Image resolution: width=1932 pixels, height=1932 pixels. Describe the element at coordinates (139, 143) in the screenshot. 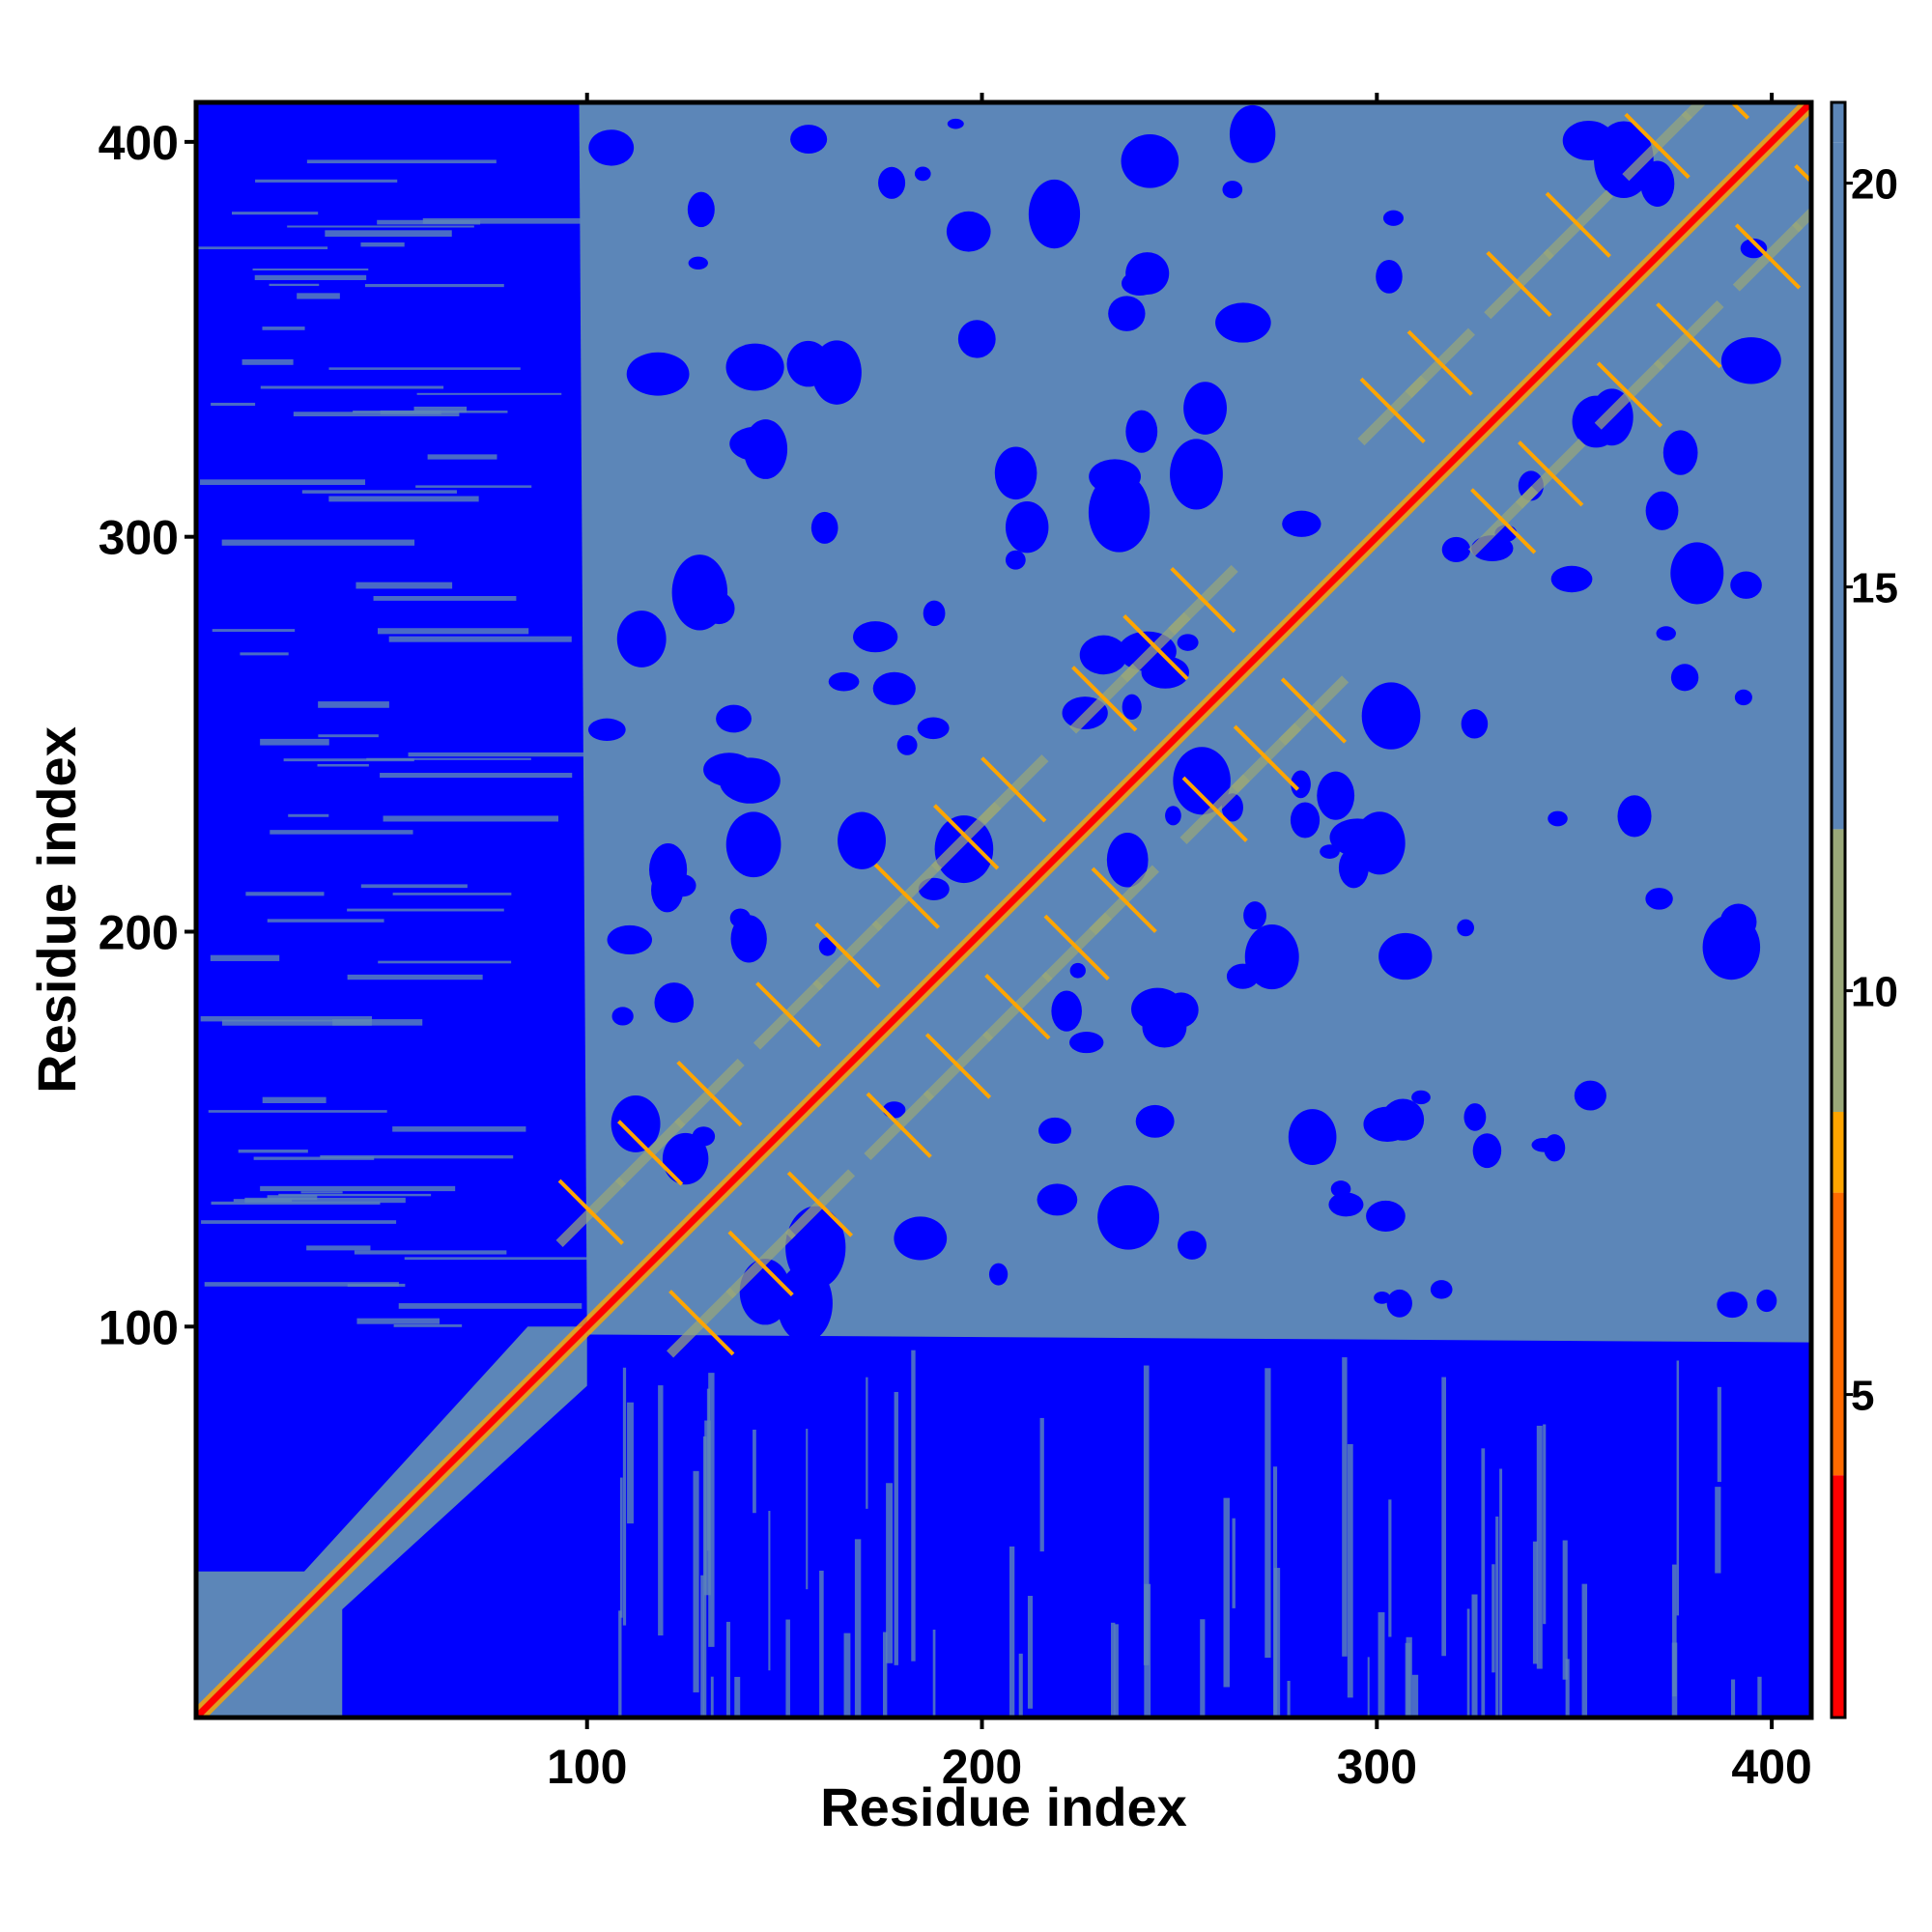

I see `y-tick-label: 400` at that location.